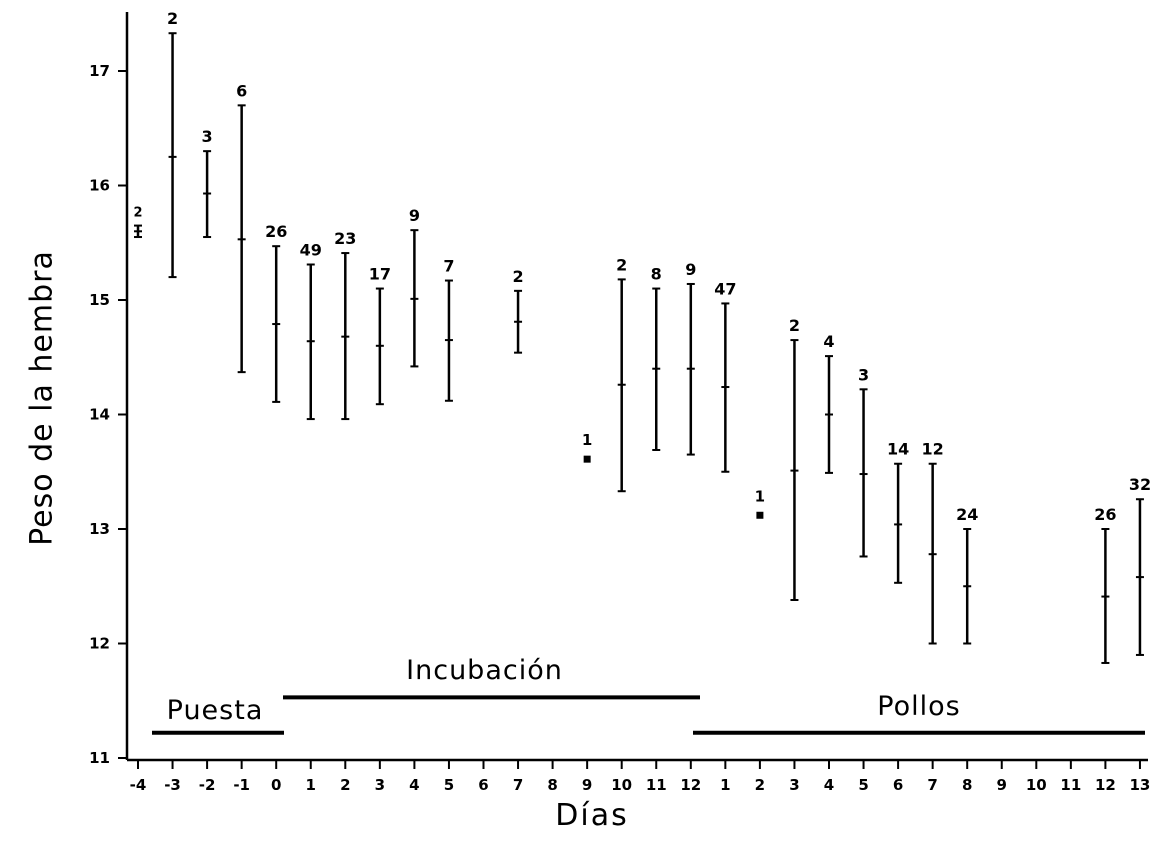  Describe the element at coordinates (172, 785) in the screenshot. I see `x-tick-label: -3` at that location.